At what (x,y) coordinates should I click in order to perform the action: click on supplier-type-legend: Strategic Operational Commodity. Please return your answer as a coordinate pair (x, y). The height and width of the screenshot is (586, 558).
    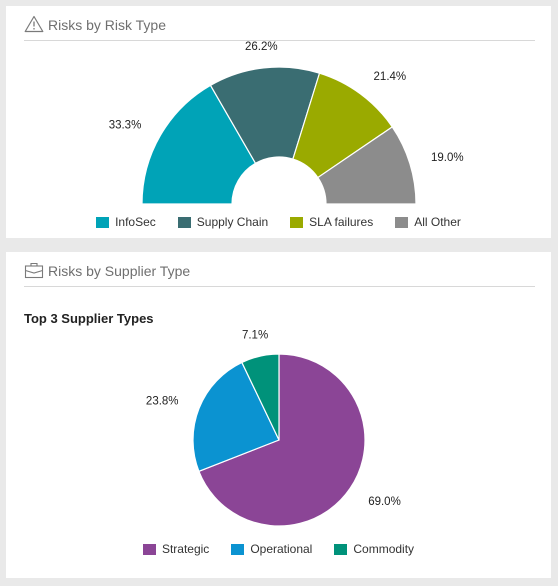
    Looking at the image, I should click on (278, 549).